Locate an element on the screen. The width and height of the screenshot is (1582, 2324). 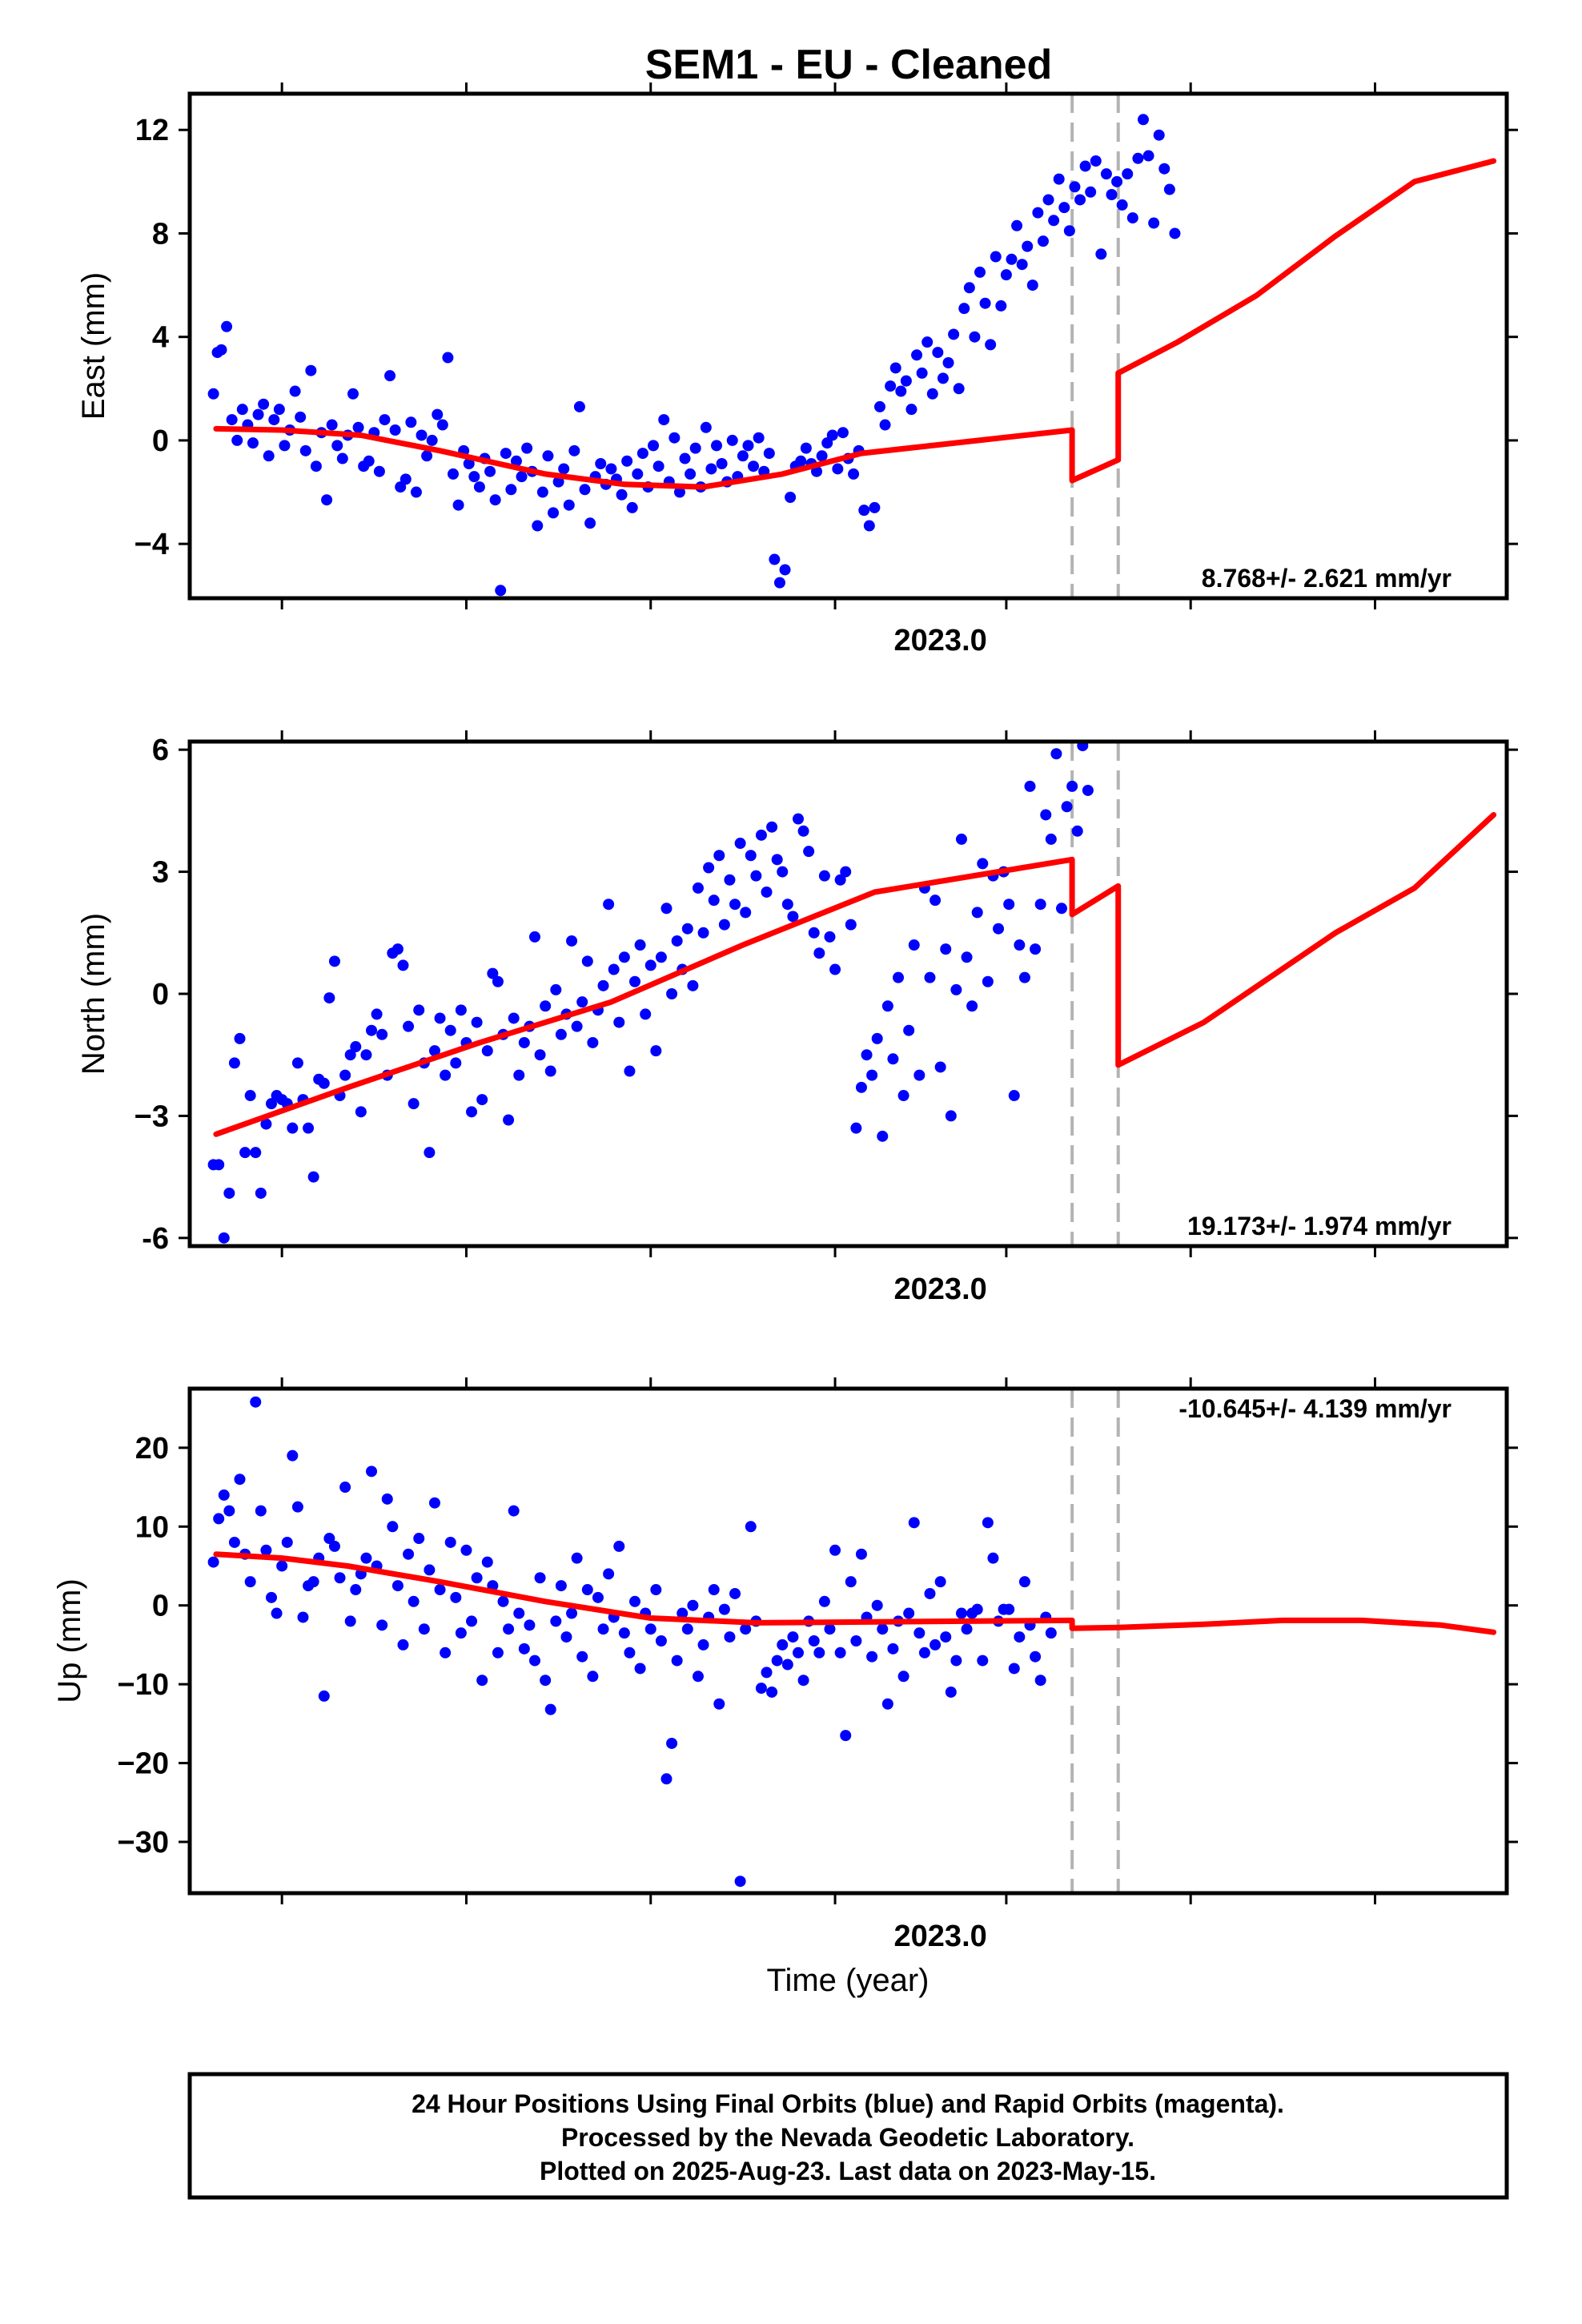
up-ytick-label: 0 is located at coordinates (161, 1606).